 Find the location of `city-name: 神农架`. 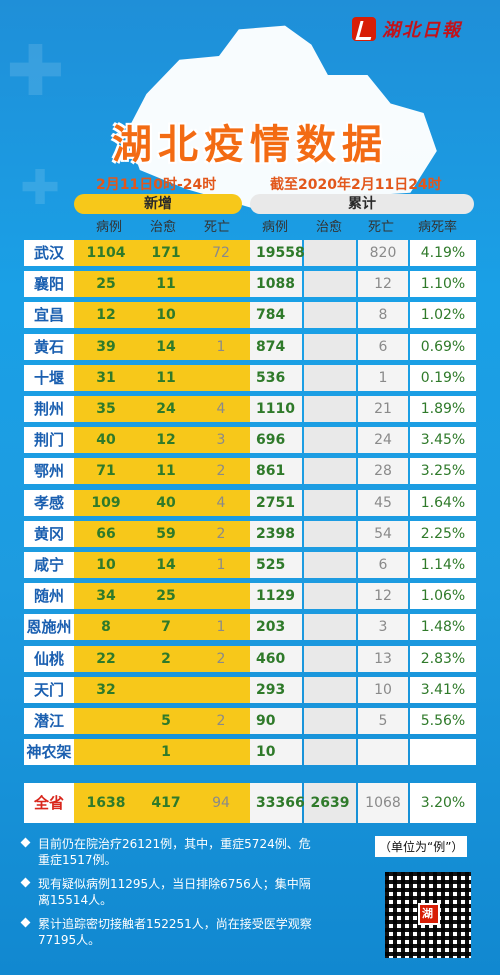

city-name: 神农架 is located at coordinates (49, 752).